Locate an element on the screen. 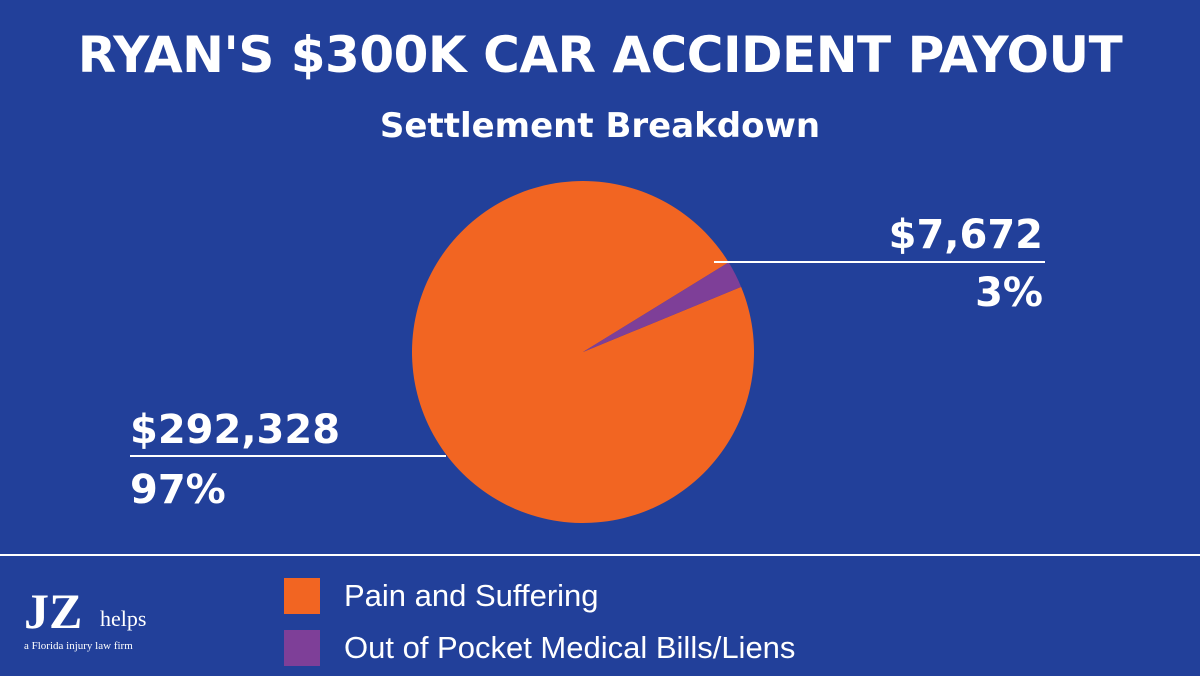  legend-item-medical: Out of Pocket Medical Bills/Liens is located at coordinates (539, 648).